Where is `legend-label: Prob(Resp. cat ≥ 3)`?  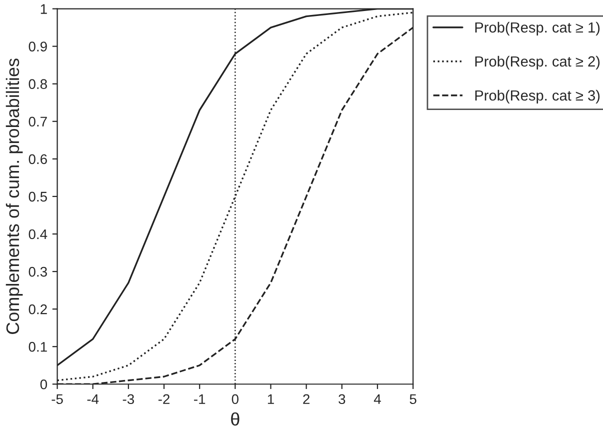
legend-label: Prob(Resp. cat ≥ 3) is located at coordinates (537, 97).